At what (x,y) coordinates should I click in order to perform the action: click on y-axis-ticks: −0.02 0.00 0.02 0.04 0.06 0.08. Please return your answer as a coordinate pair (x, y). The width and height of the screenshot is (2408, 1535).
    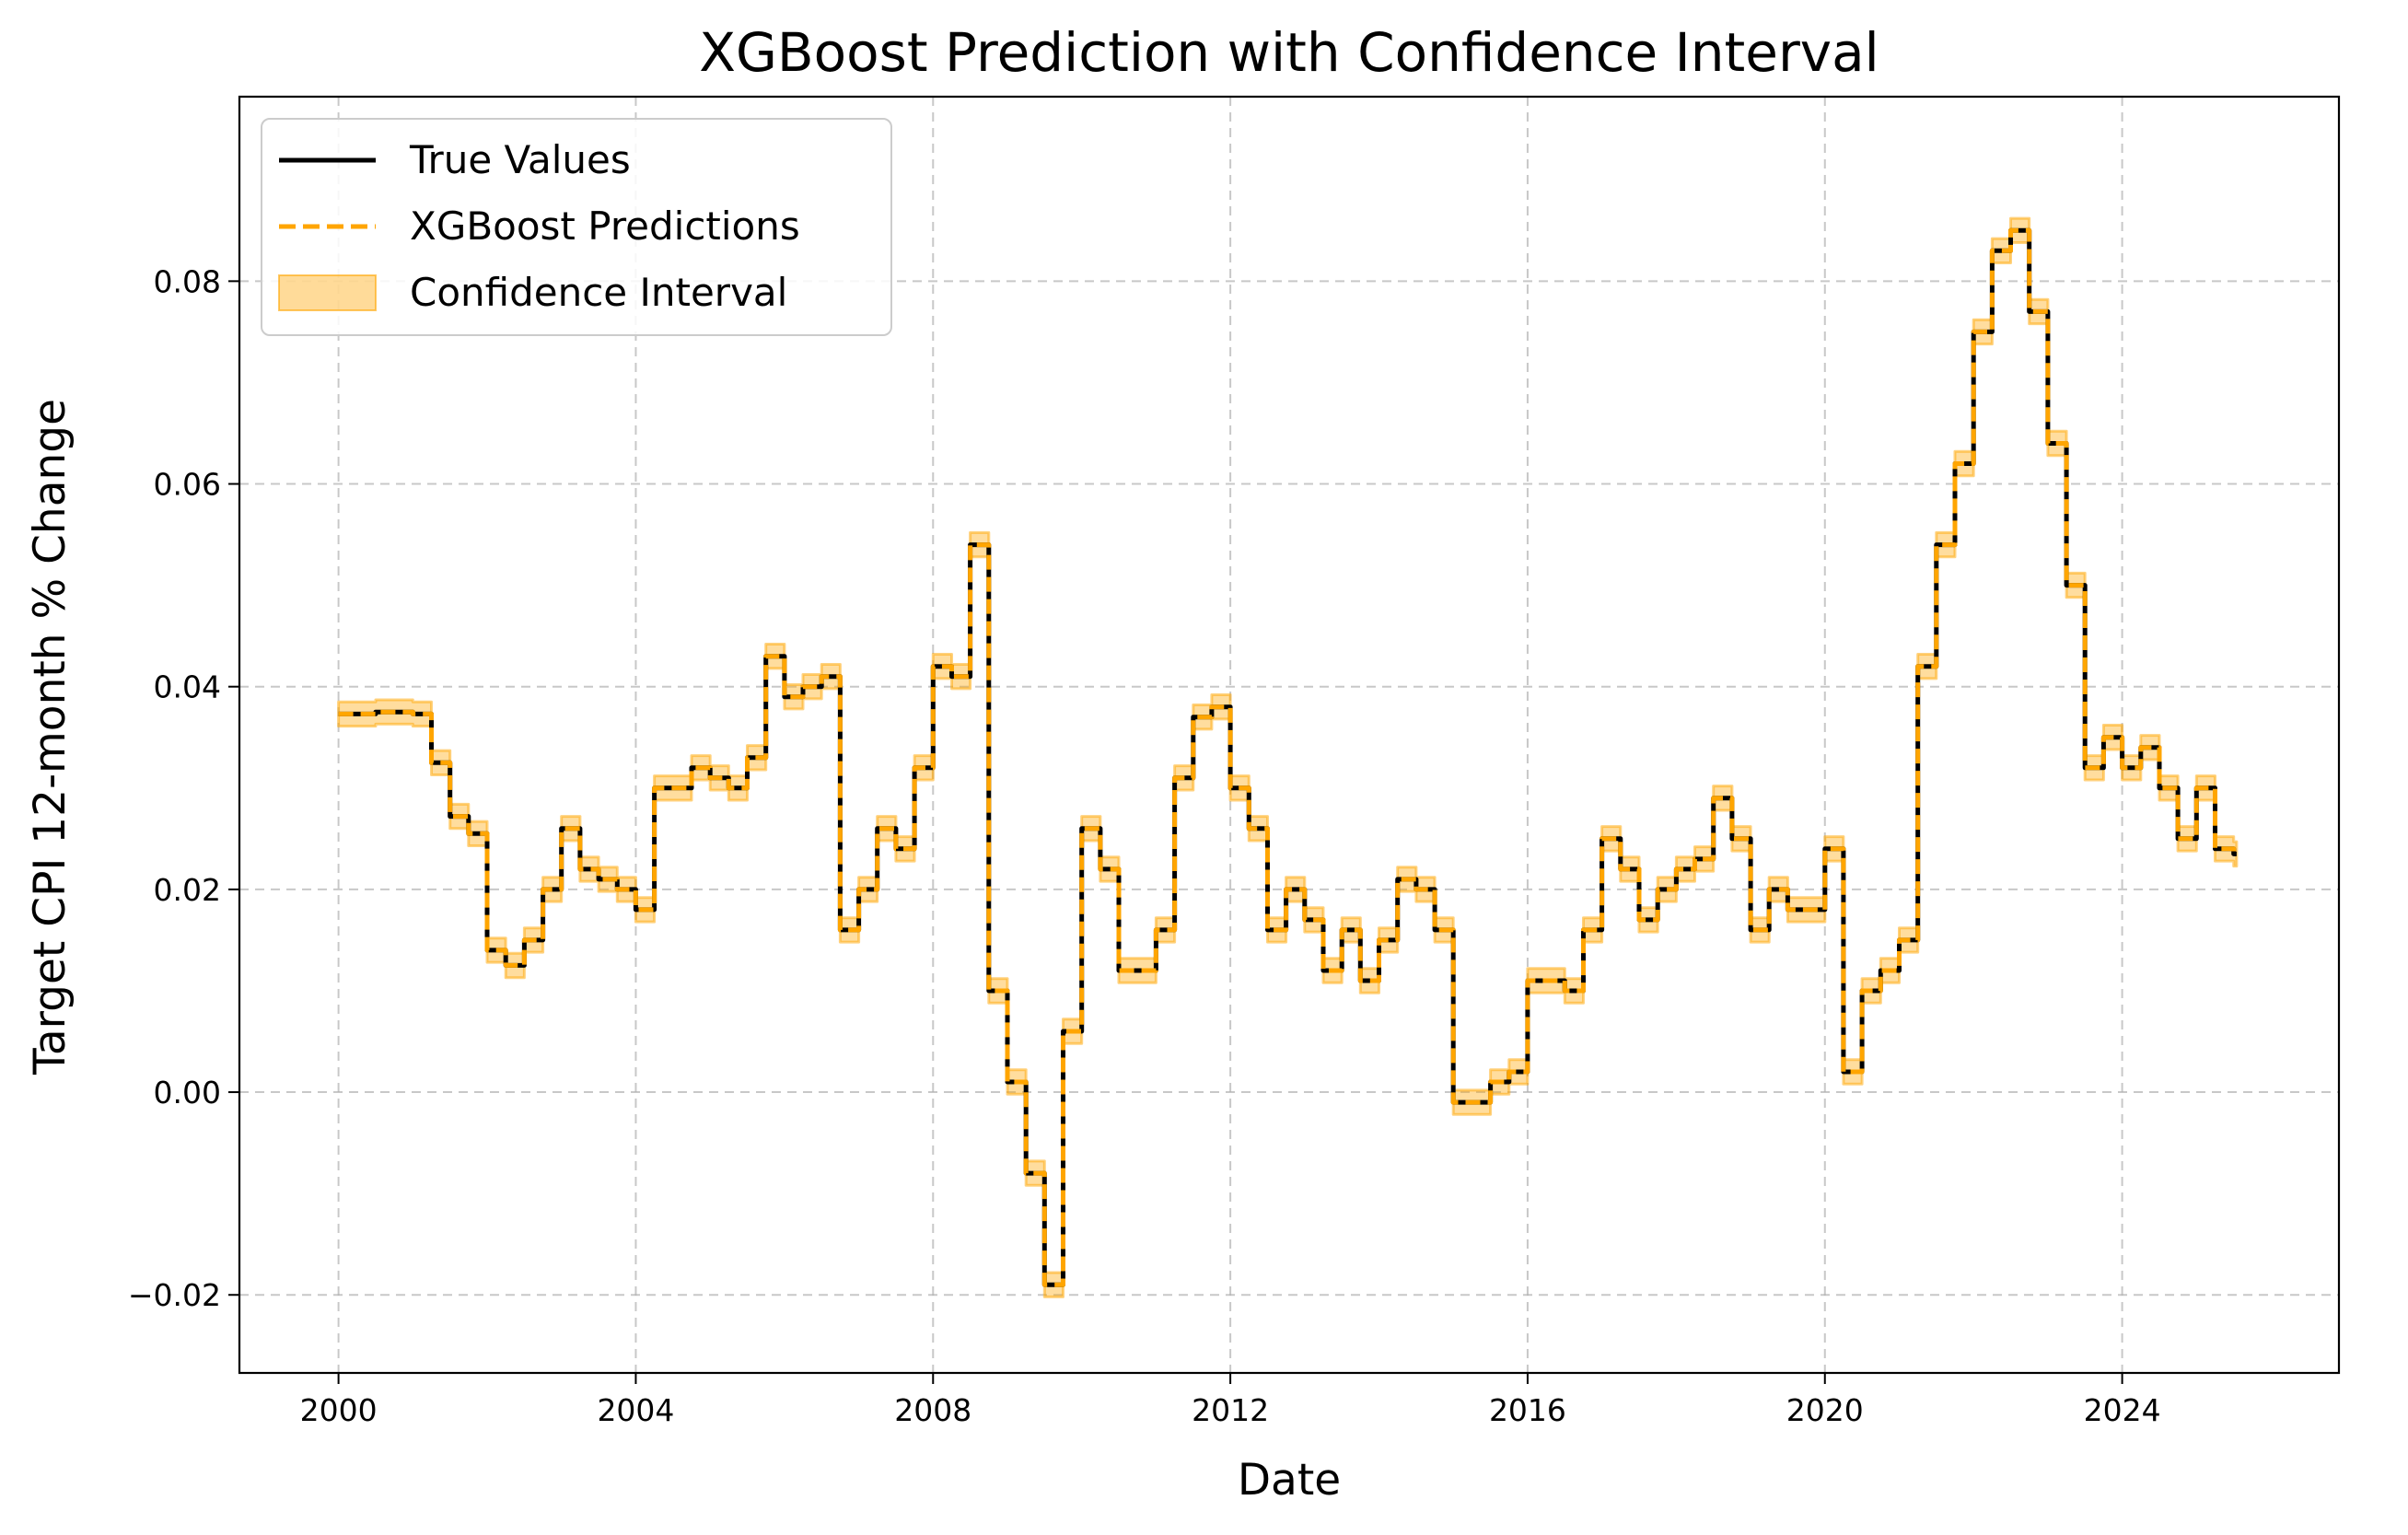
    Looking at the image, I should click on (183, 788).